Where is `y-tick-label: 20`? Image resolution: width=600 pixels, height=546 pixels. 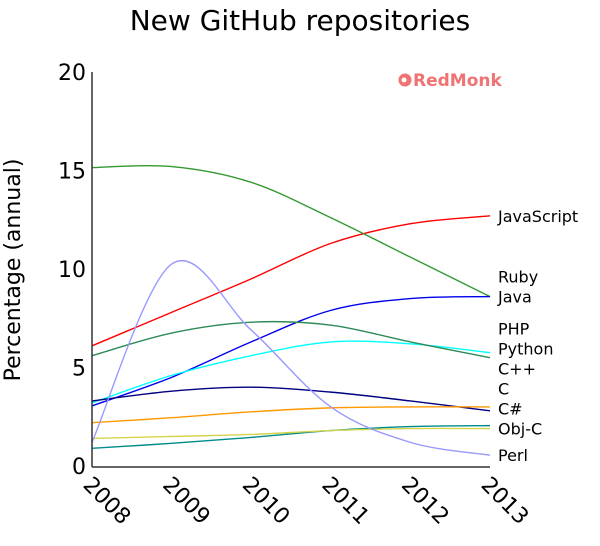
y-tick-label: 20 is located at coordinates (72, 73).